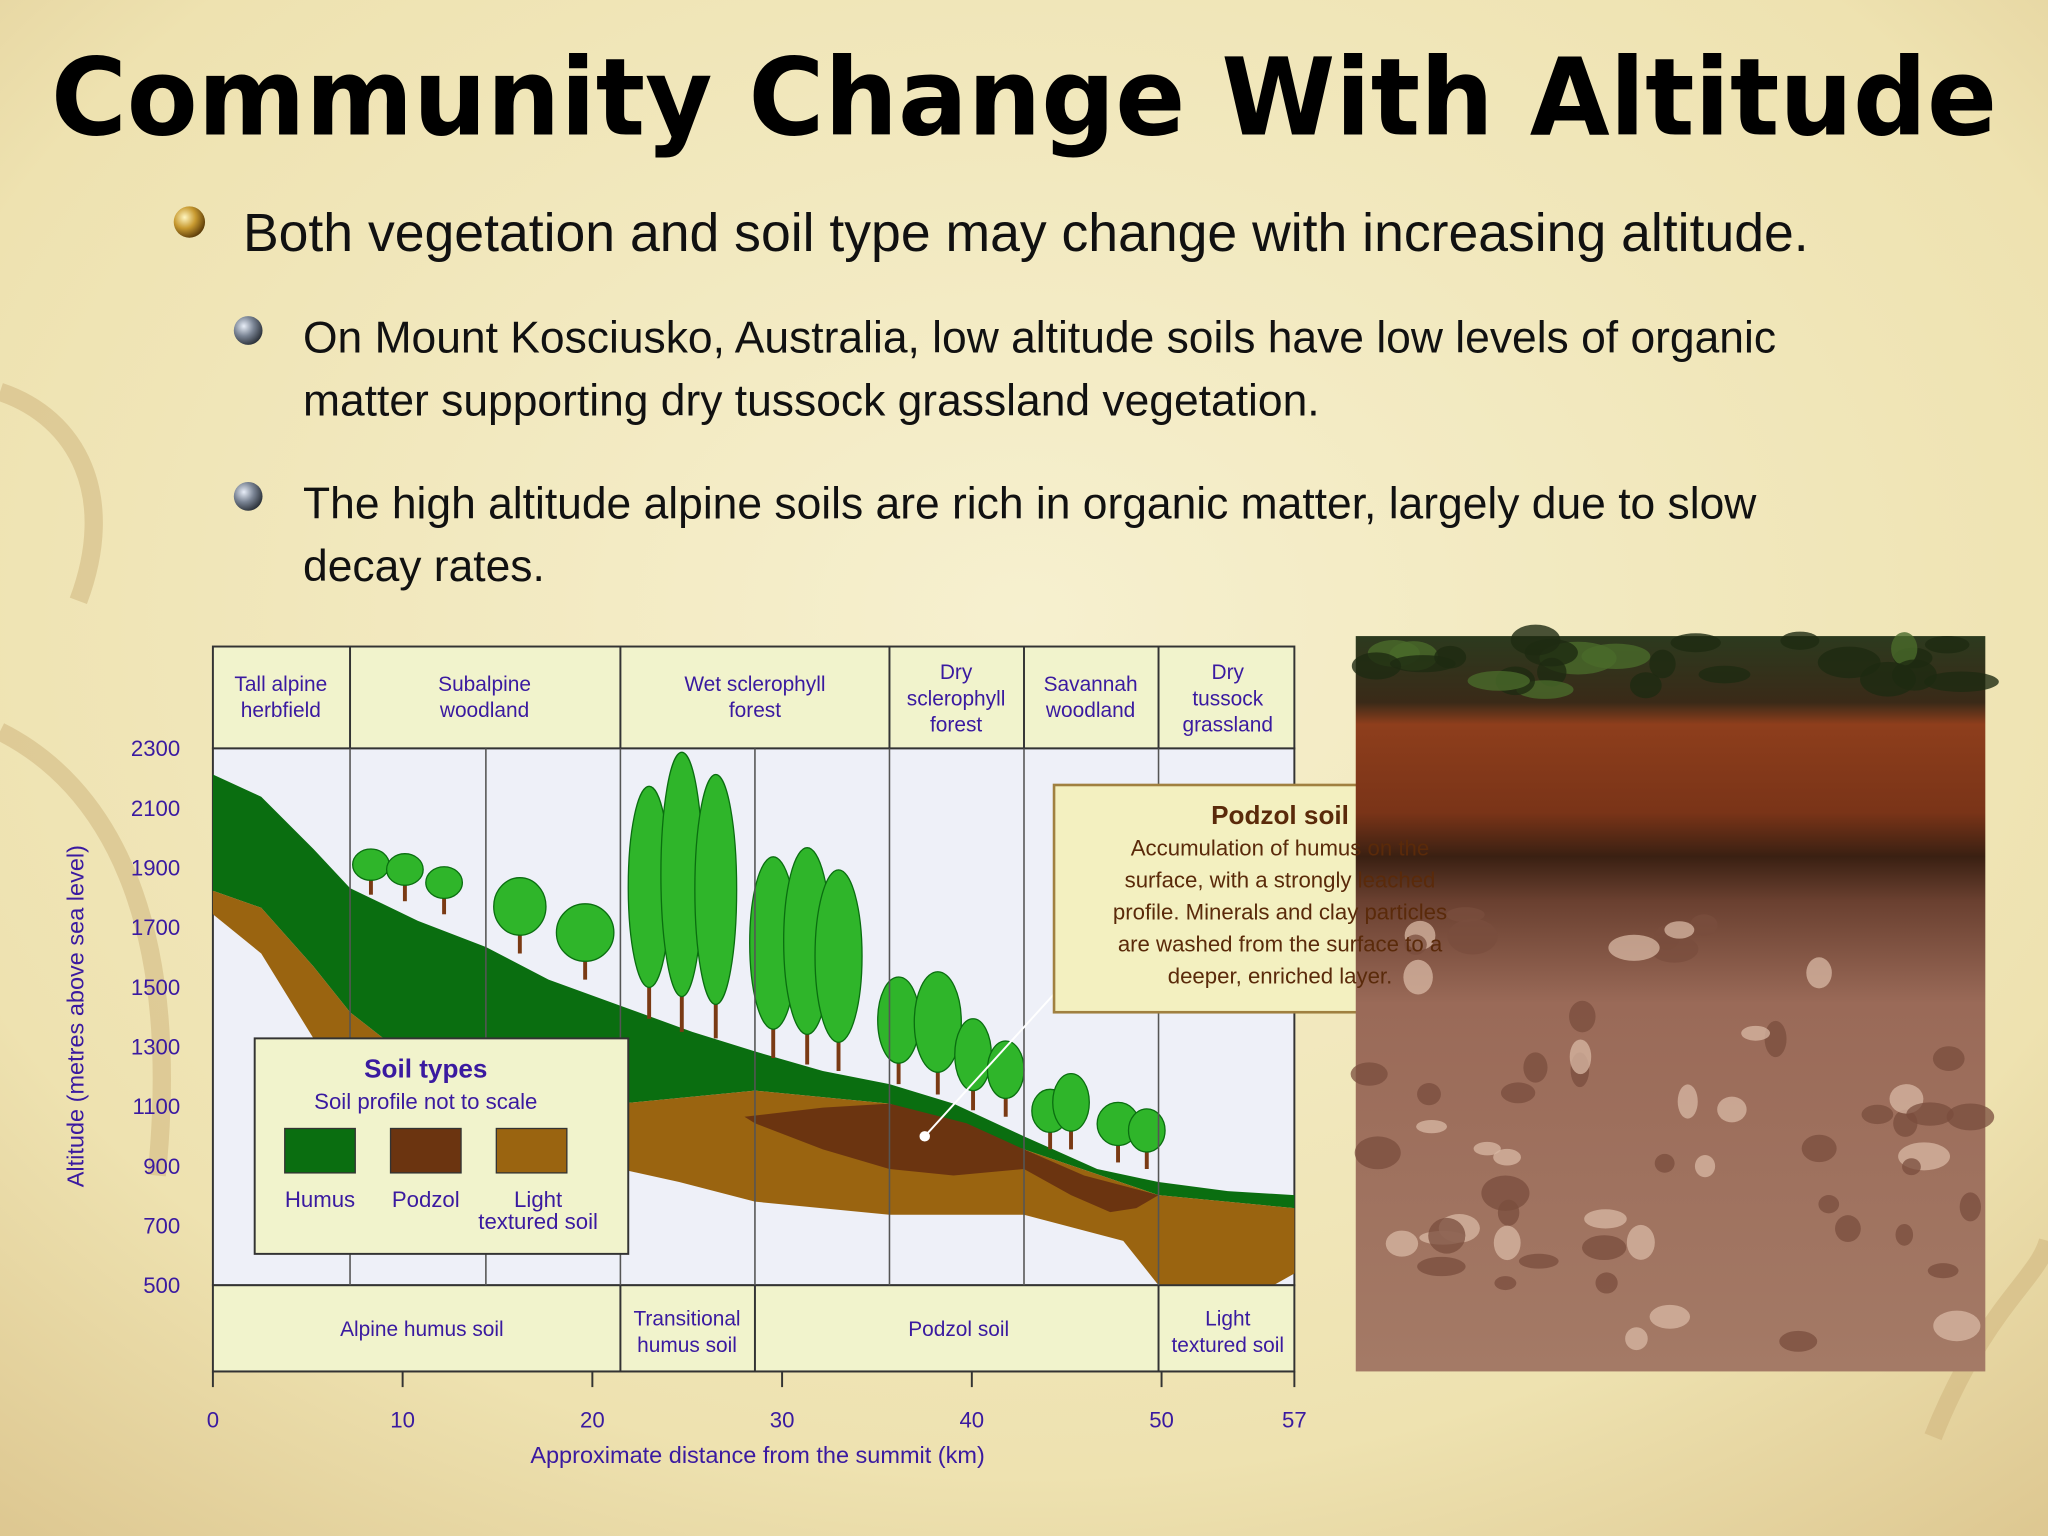 This screenshot has width=2048, height=1536. What do you see at coordinates (157, 1106) in the screenshot?
I see `y-tick-label: 1100` at bounding box center [157, 1106].